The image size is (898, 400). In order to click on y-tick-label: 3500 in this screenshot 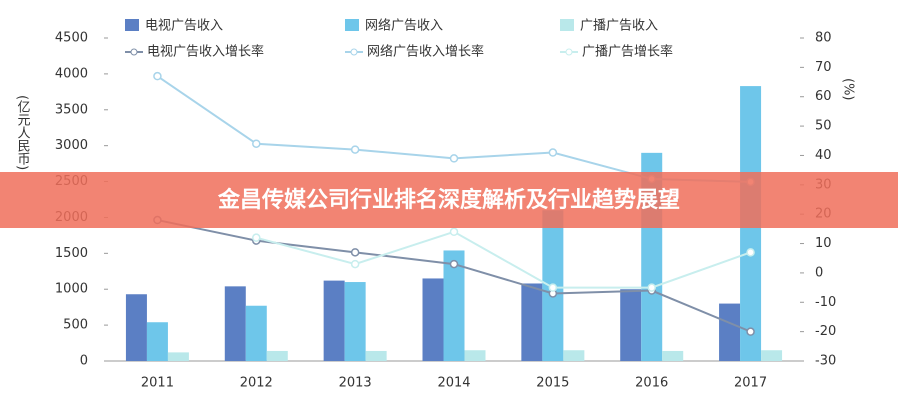, I will do `click(71, 109)`.